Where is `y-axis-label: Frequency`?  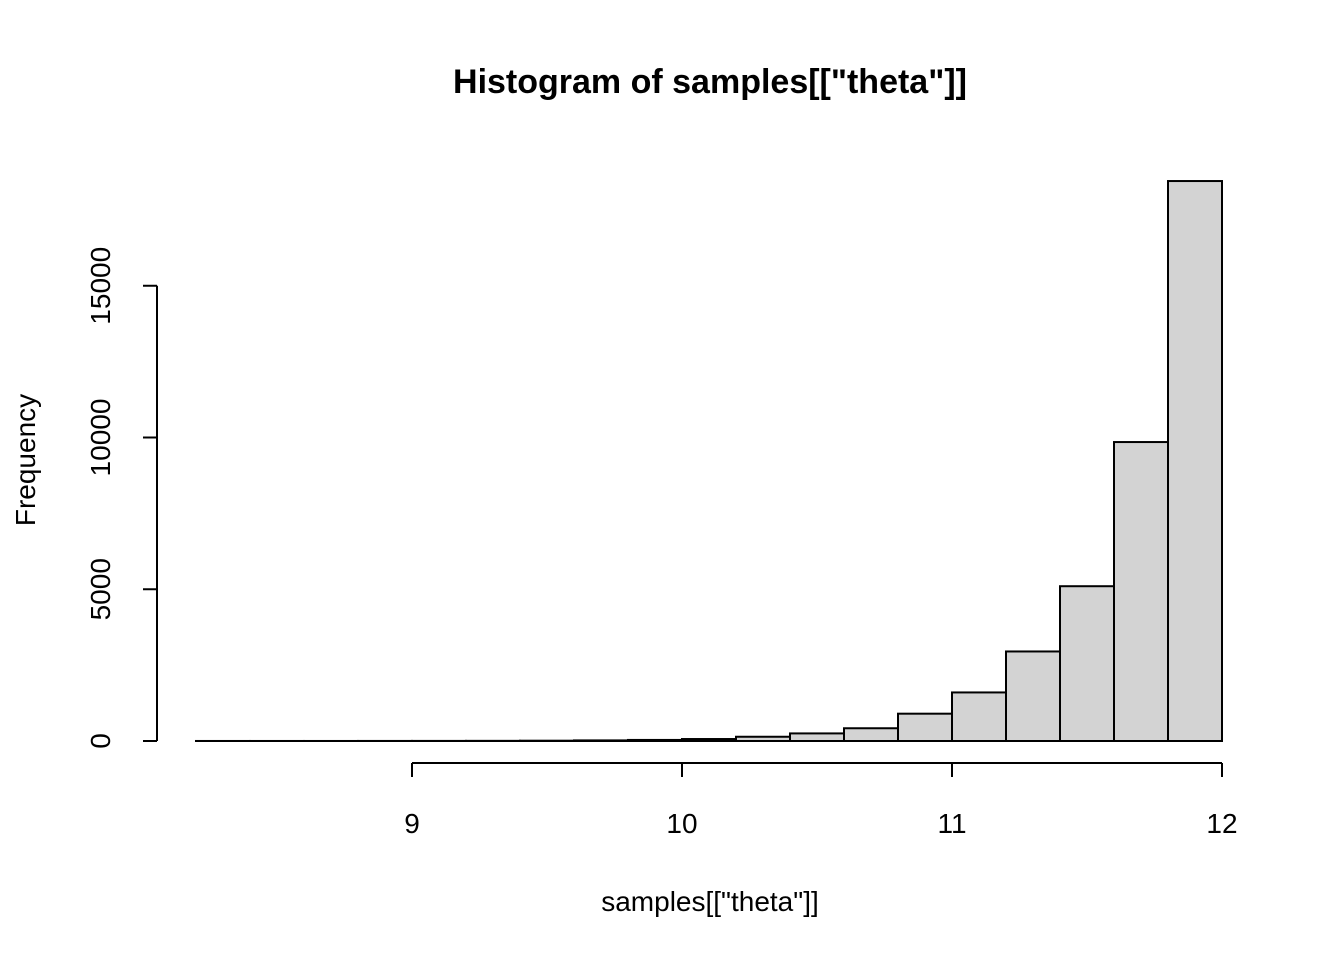 y-axis-label: Frequency is located at coordinates (25, 460).